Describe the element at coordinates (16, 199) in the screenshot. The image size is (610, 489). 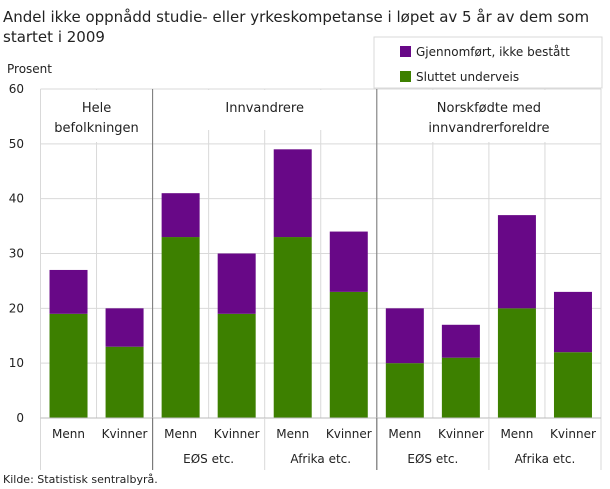
I see `y-tick-label: 40` at that location.